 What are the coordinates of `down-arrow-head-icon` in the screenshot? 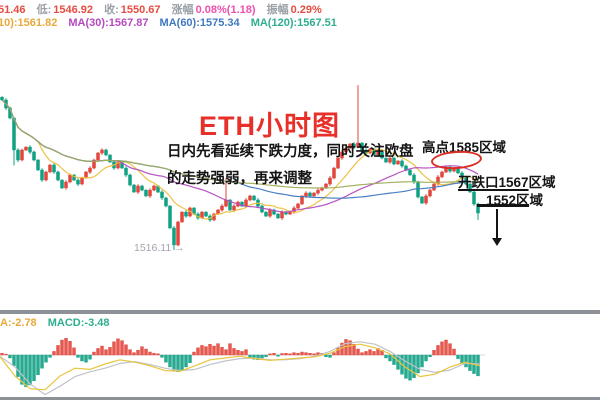 It's located at (497, 242).